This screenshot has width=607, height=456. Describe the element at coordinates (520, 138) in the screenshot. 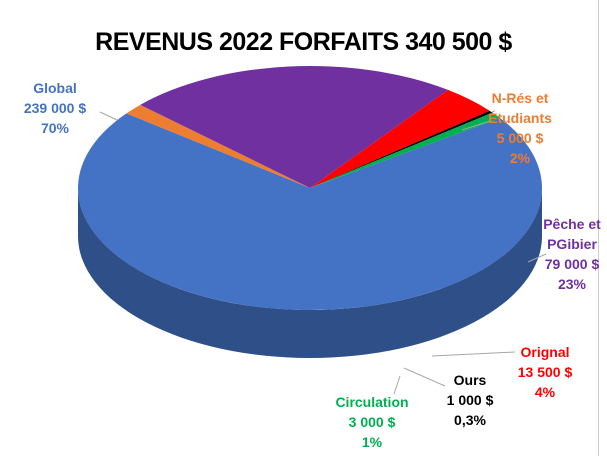

I see `label-value: 5 000 $` at that location.